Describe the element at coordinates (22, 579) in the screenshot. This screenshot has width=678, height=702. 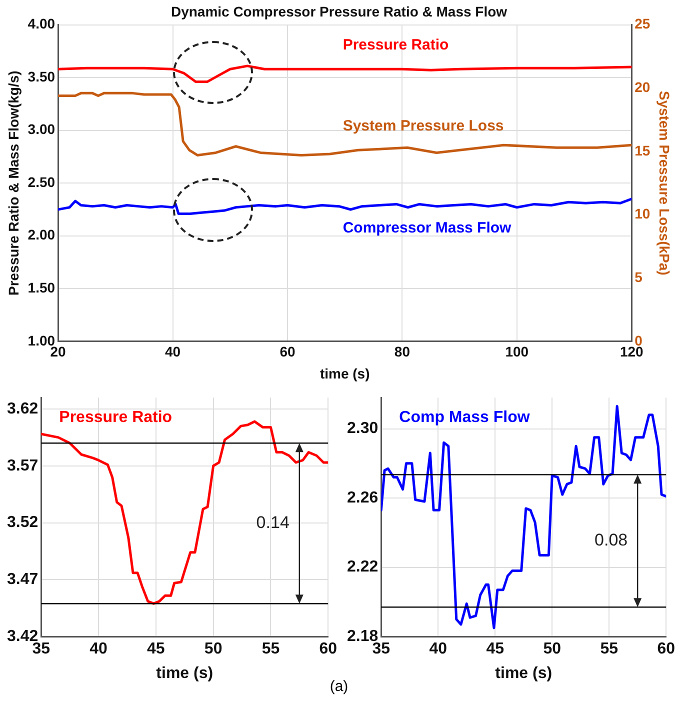
I see `y-tick-label: 3.47` at that location.